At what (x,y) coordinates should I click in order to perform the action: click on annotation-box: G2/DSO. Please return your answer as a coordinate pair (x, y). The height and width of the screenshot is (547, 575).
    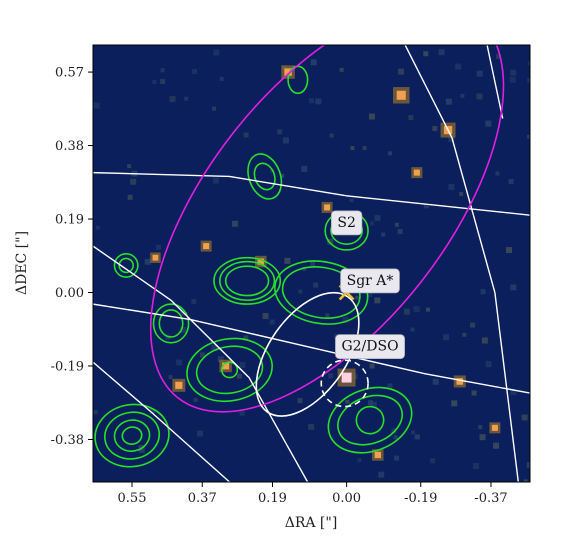
    Looking at the image, I should click on (370, 347).